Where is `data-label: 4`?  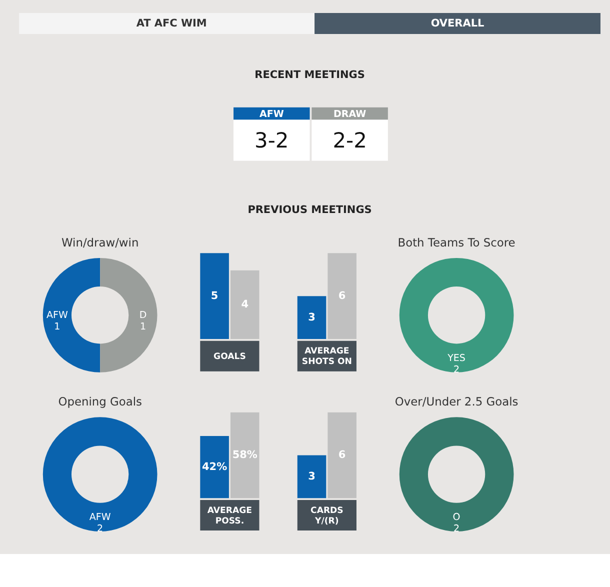 data-label: 4 is located at coordinates (245, 304).